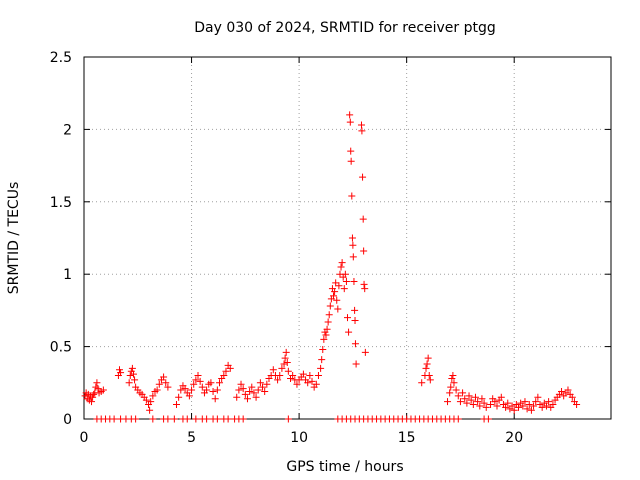  I want to click on y-tick-label: 0, so click(67, 420).